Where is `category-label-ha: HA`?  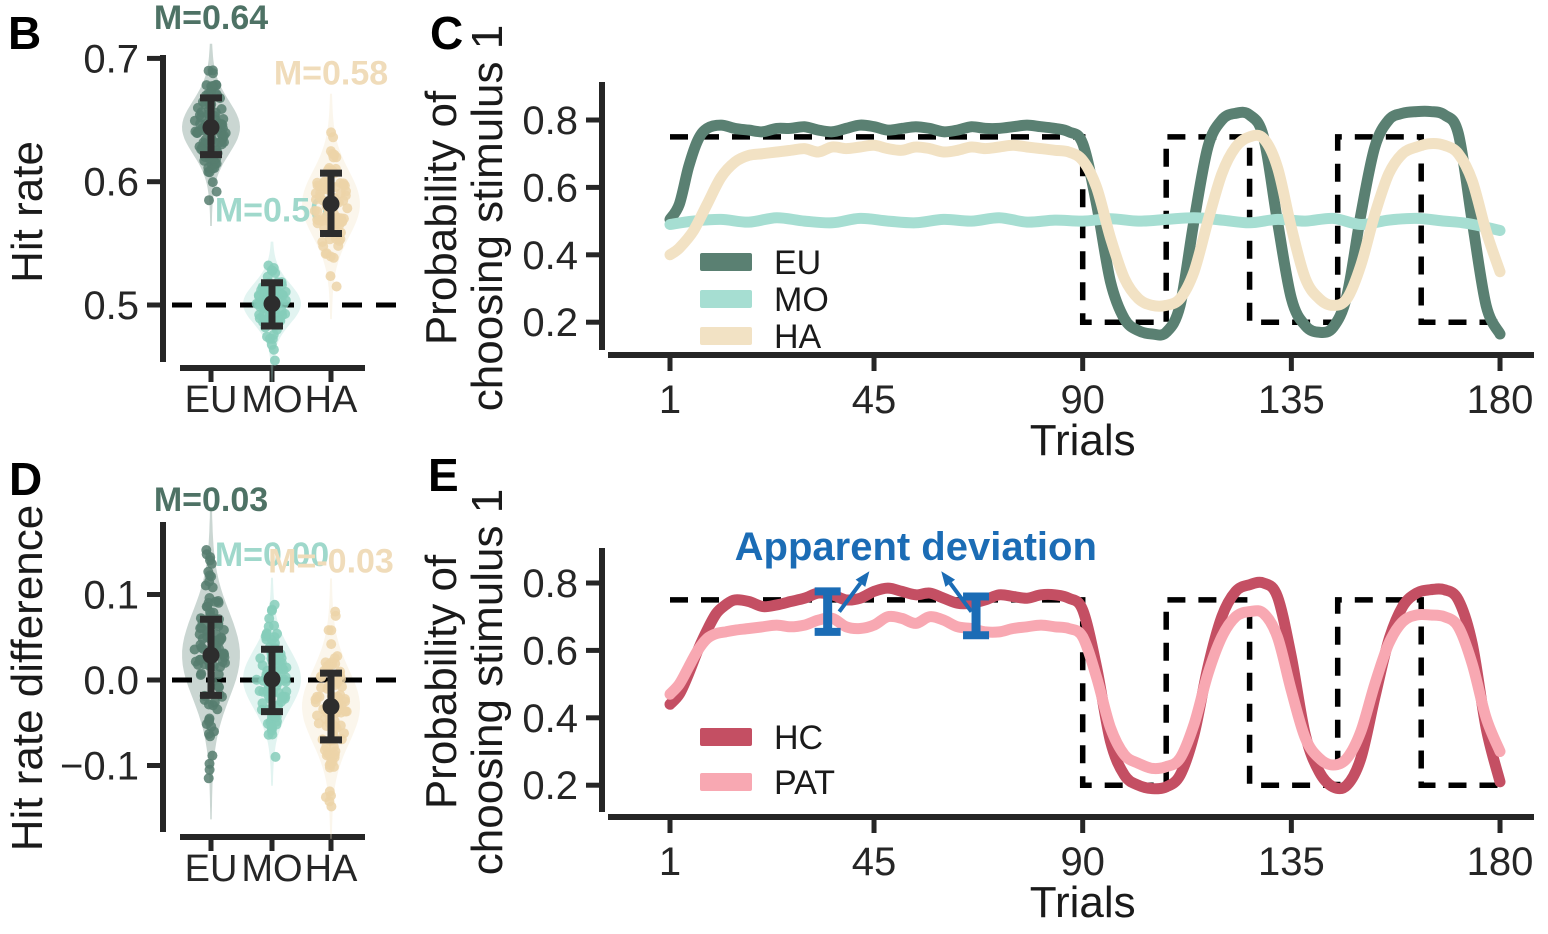 category-label-ha: HA is located at coordinates (331, 869).